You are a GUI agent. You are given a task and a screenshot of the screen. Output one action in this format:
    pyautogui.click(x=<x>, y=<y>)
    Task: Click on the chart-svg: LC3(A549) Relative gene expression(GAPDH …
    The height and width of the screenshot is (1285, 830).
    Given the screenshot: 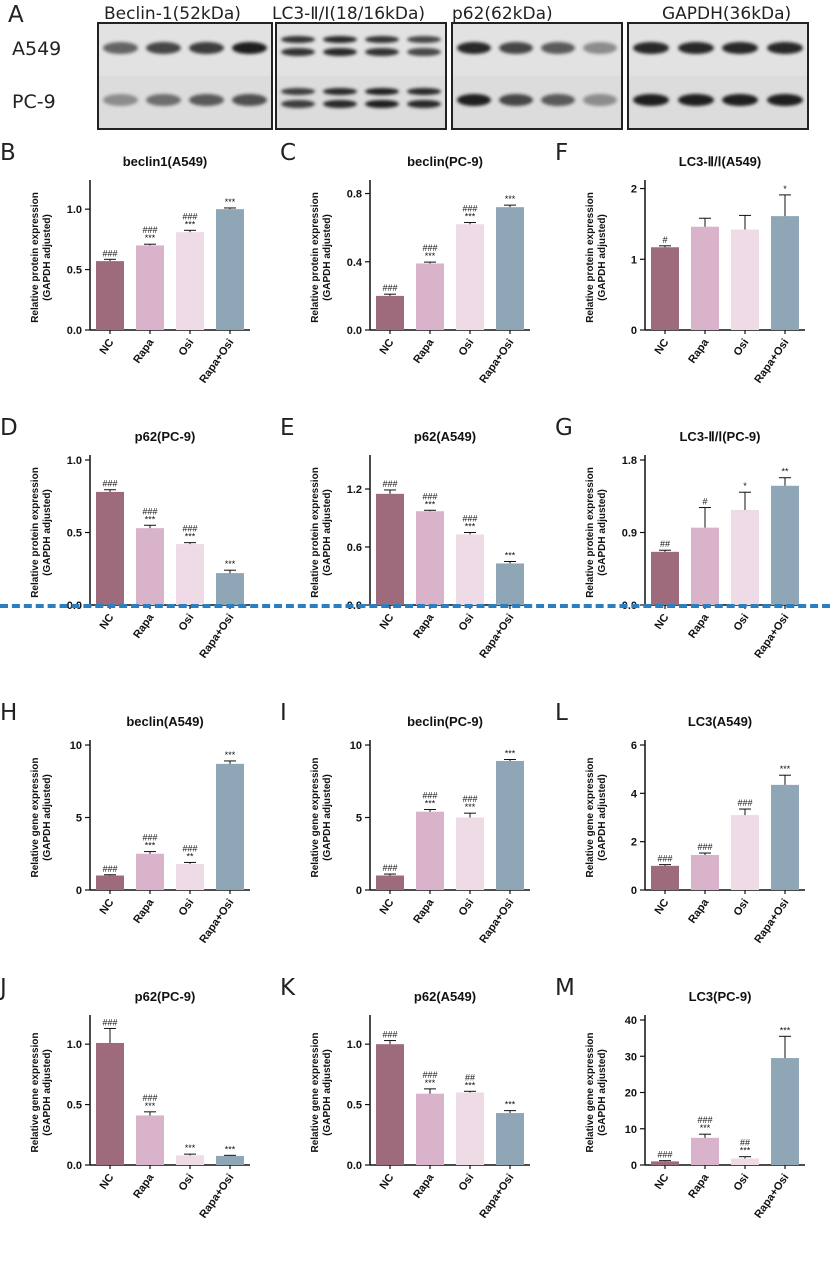 What is the action you would take?
    pyautogui.click(x=695, y=830)
    